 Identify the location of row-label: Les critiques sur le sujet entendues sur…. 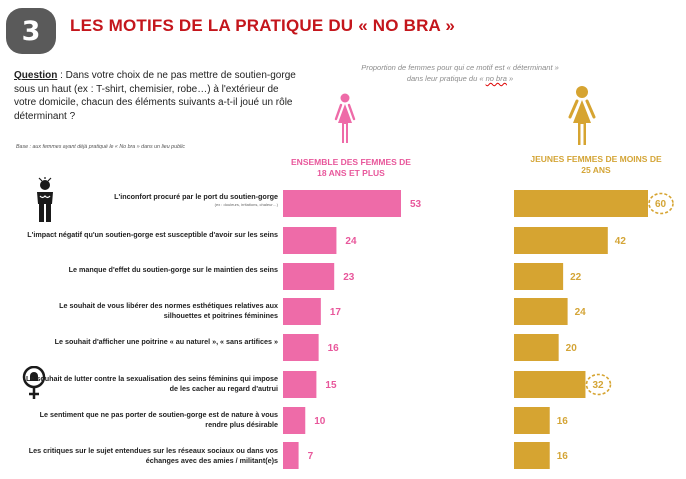
(149, 456).